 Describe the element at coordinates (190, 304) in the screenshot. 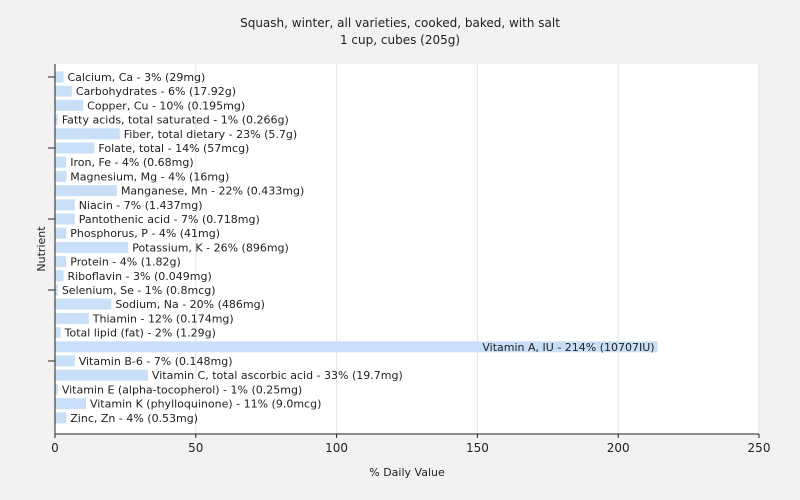

I see `bar-label: Sodium, Na - 20% (486mg)` at that location.